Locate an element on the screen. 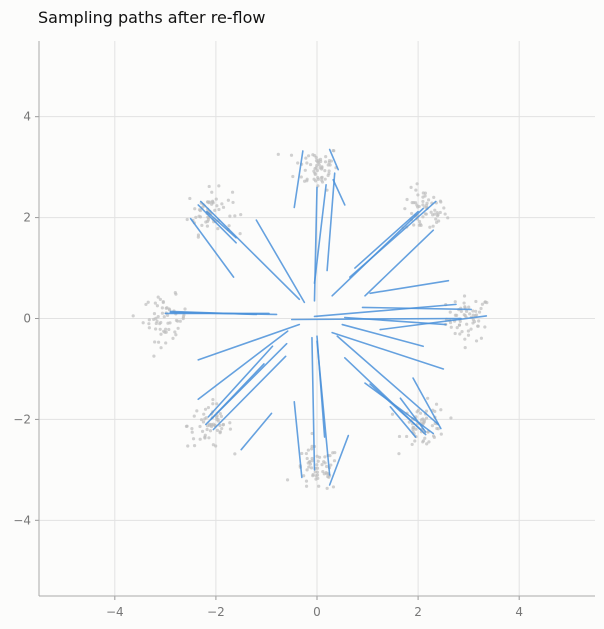 This screenshot has width=604, height=629. x-tick-label: 2 is located at coordinates (418, 612).